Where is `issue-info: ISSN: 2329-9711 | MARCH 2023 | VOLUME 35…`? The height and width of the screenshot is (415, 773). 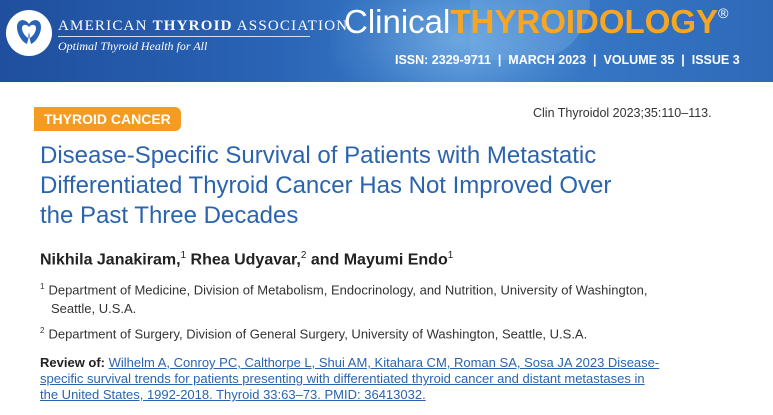 issue-info: ISSN: 2329-9711 | MARCH 2023 | VOLUME 35… is located at coordinates (567, 60).